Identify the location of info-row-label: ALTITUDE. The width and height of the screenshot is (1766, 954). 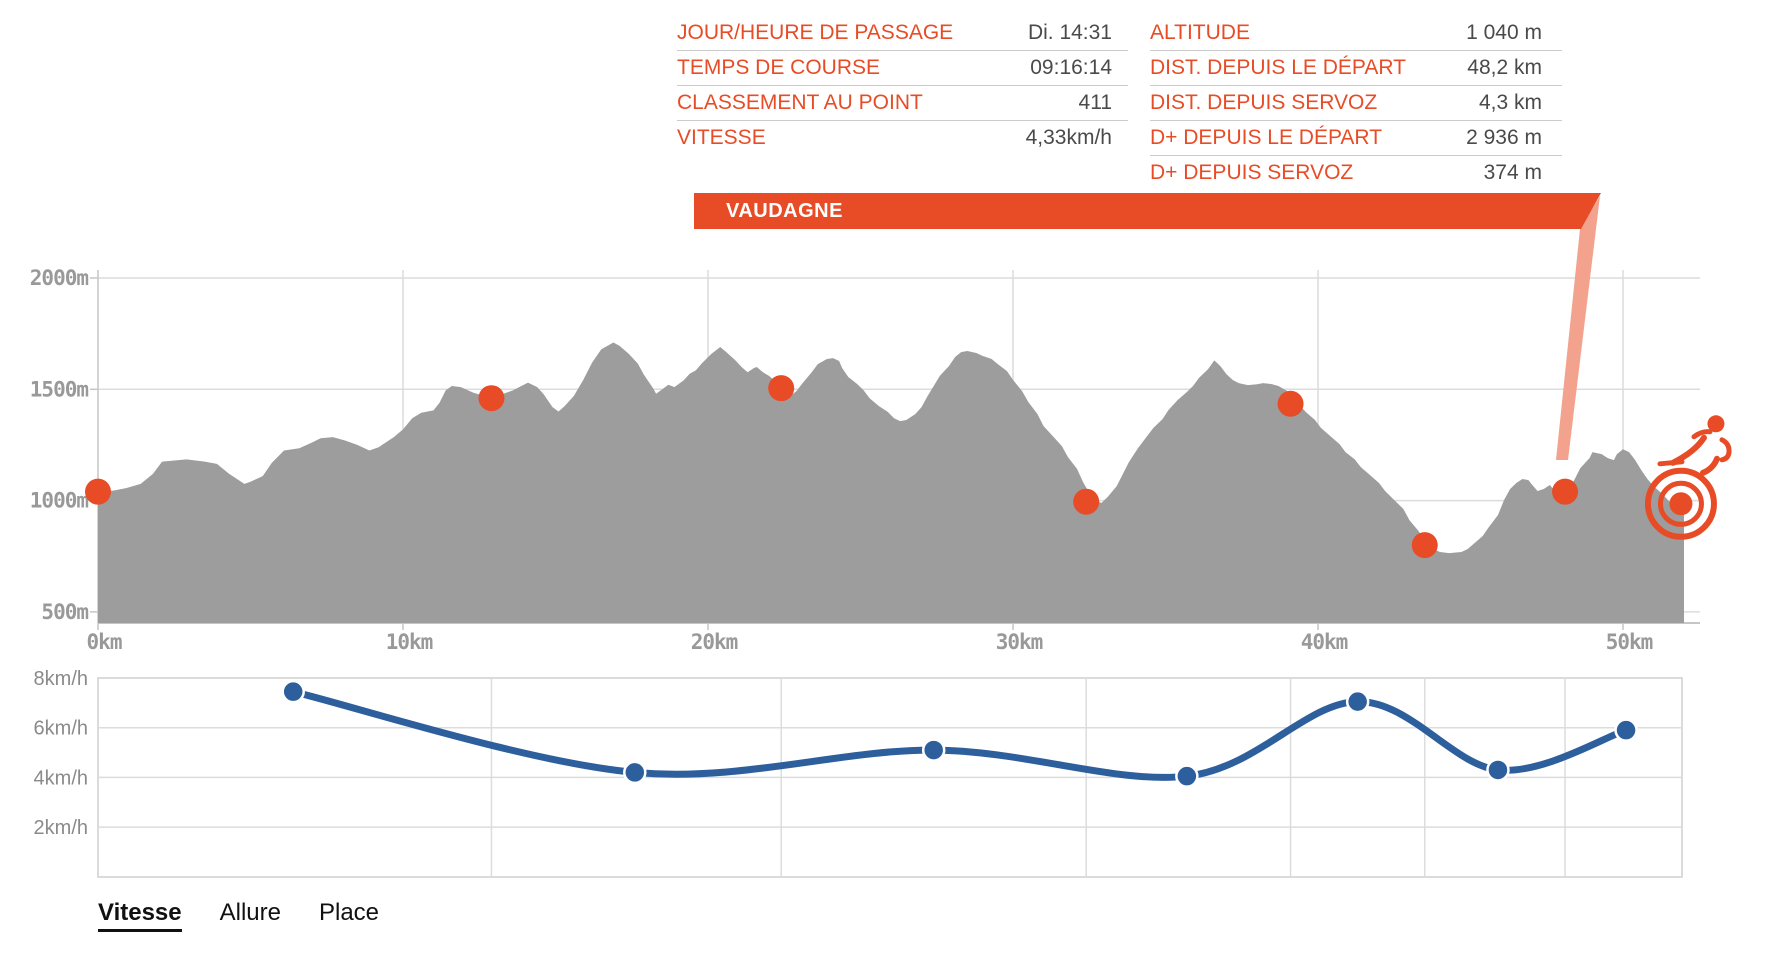
(1200, 32).